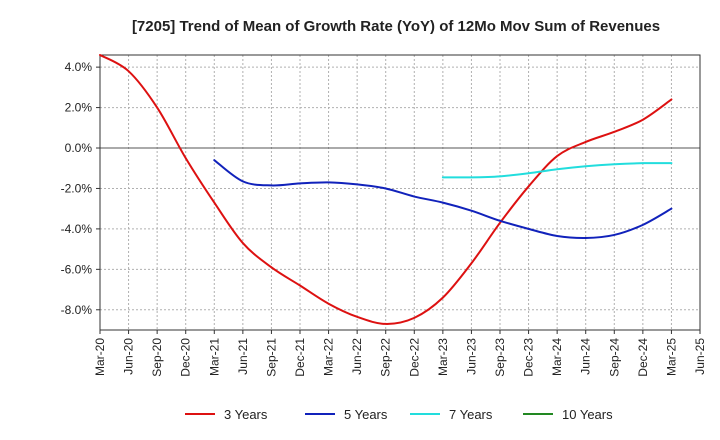 This screenshot has height=440, width=720. I want to click on legend: 3 Years 5 Years 7 Years 10 Years, so click(399, 414).